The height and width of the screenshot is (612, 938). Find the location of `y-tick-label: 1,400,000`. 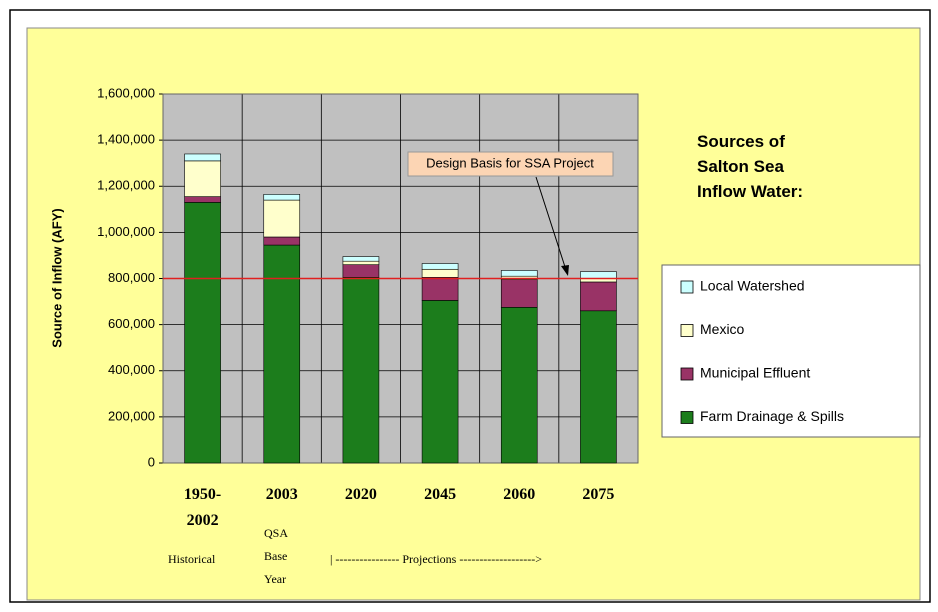

y-tick-label: 1,400,000 is located at coordinates (126, 139).